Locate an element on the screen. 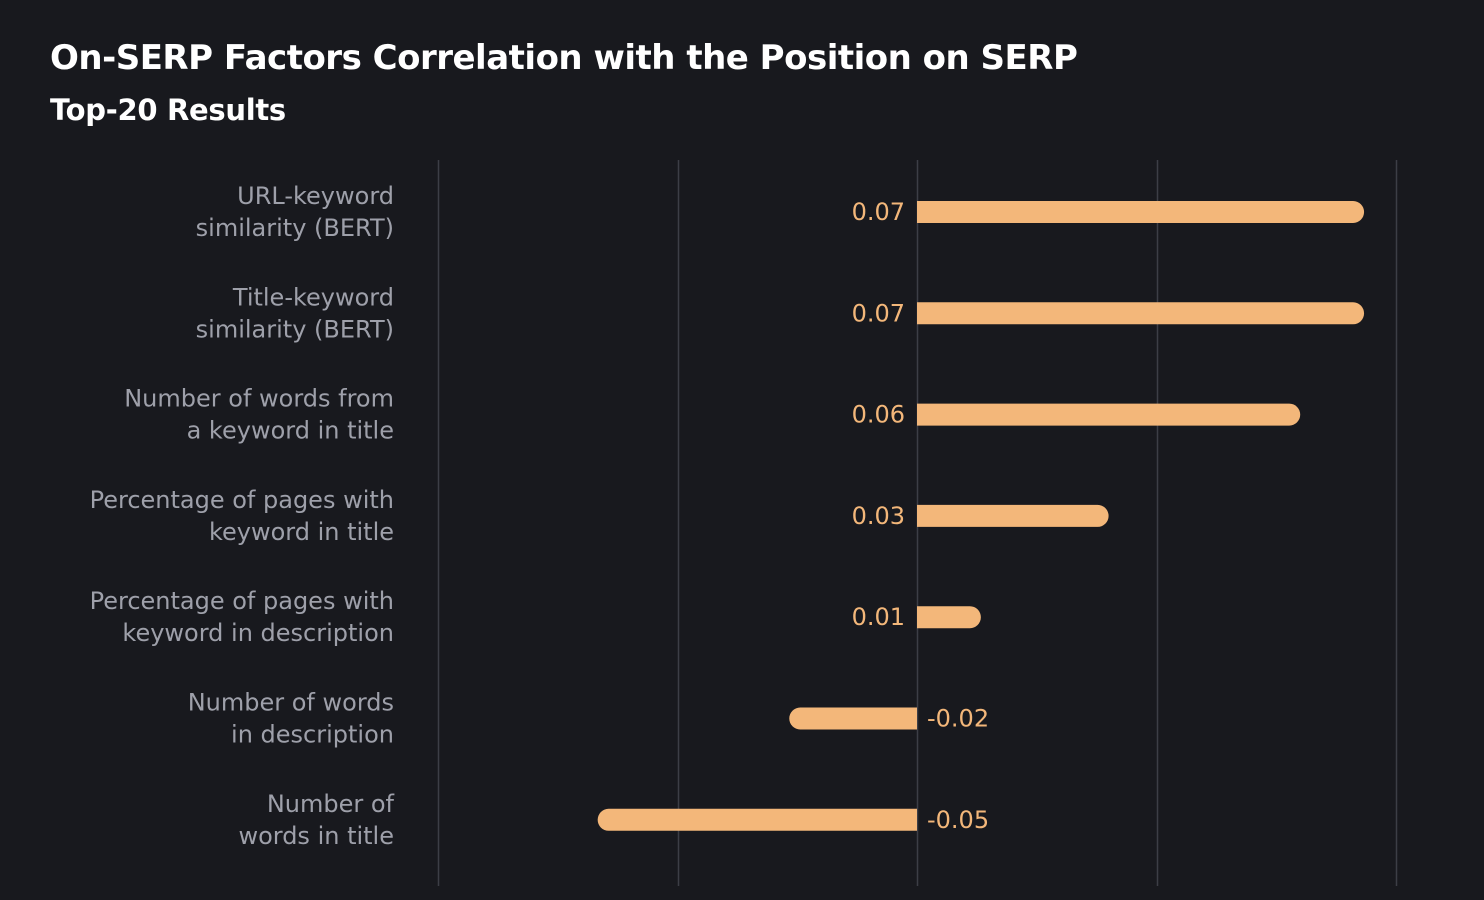 Image resolution: width=1484 pixels, height=900 pixels. category-label-line: URL-keyword is located at coordinates (315, 196).